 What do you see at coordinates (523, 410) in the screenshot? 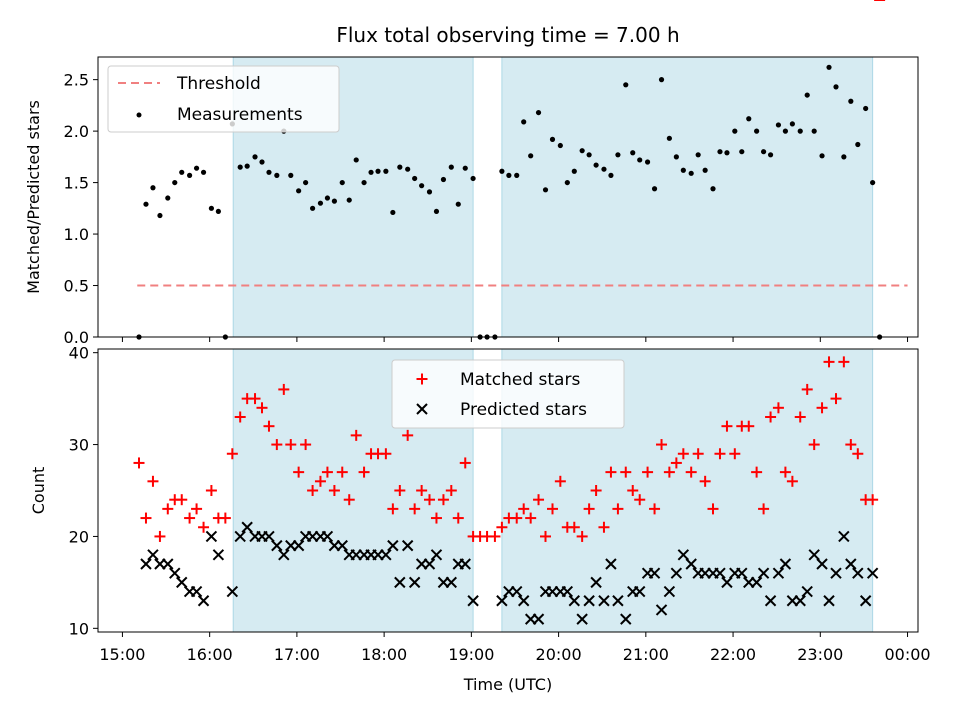
I see `legend-predicted-label: Predicted stars` at bounding box center [523, 410].